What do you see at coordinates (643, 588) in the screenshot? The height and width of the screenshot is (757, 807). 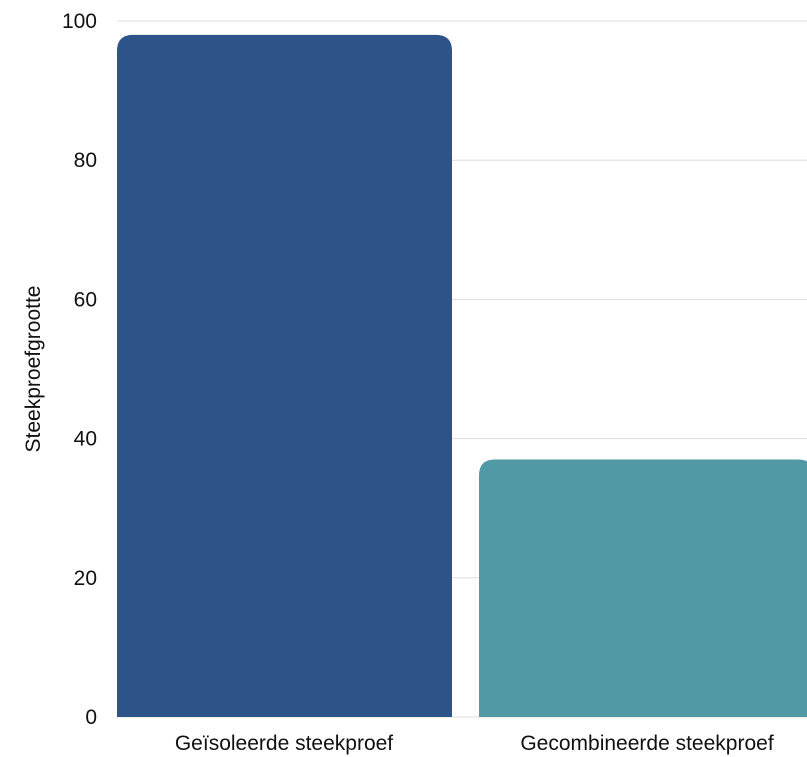 I see `bar-combined-sample` at bounding box center [643, 588].